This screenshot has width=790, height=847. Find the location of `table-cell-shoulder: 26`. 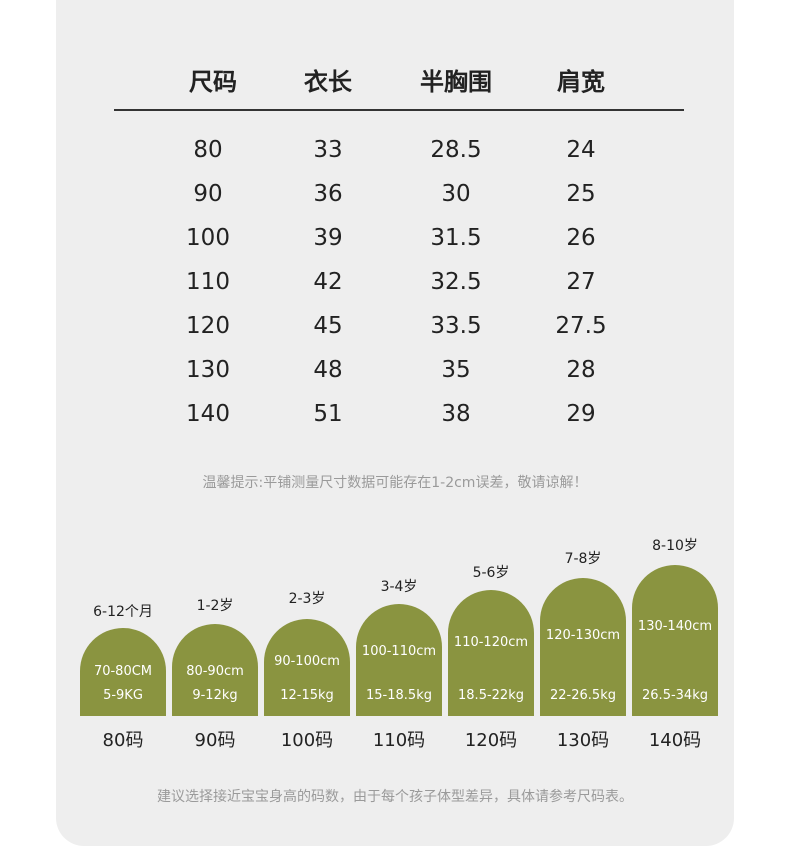

table-cell-shoulder: 26 is located at coordinates (581, 238).